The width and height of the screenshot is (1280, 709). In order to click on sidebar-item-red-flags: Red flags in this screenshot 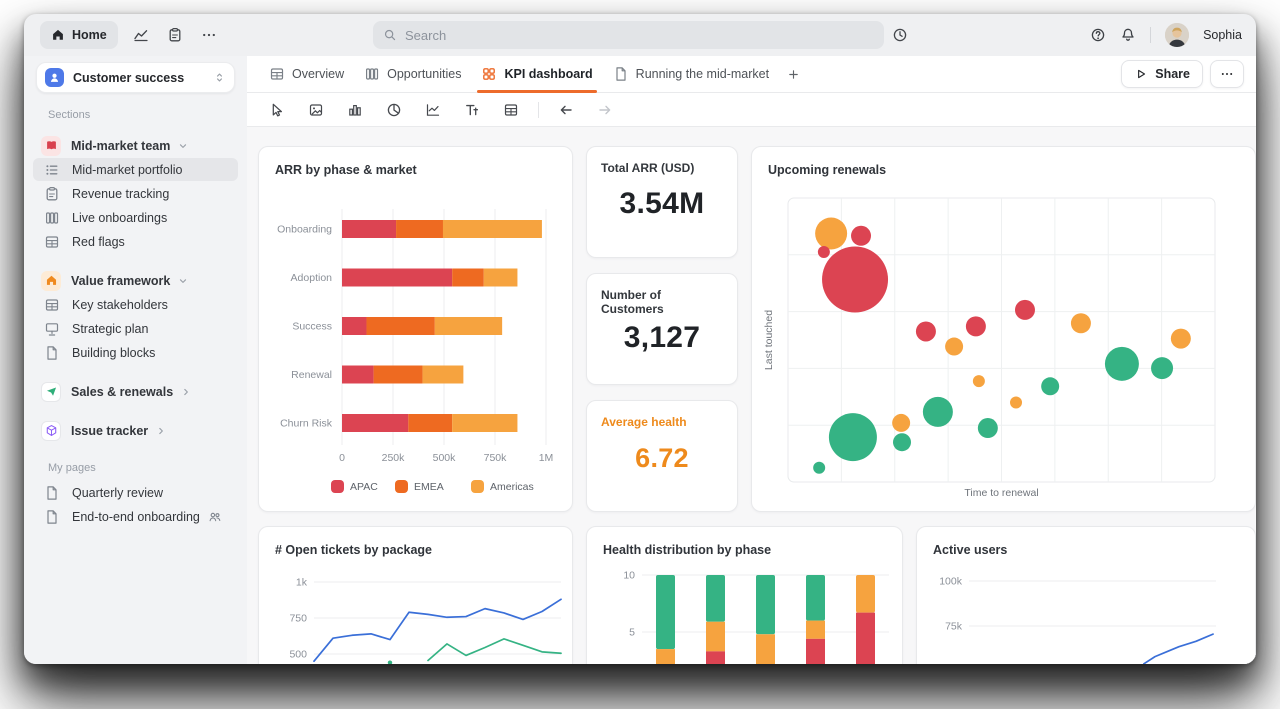, I will do `click(135, 241)`.